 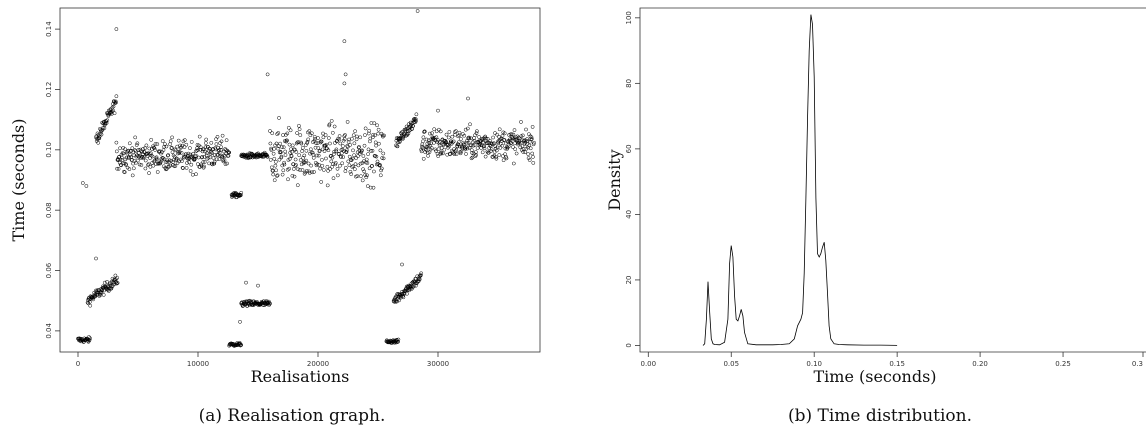 I want to click on x-tick-label: 0.10, so click(x=814, y=364).